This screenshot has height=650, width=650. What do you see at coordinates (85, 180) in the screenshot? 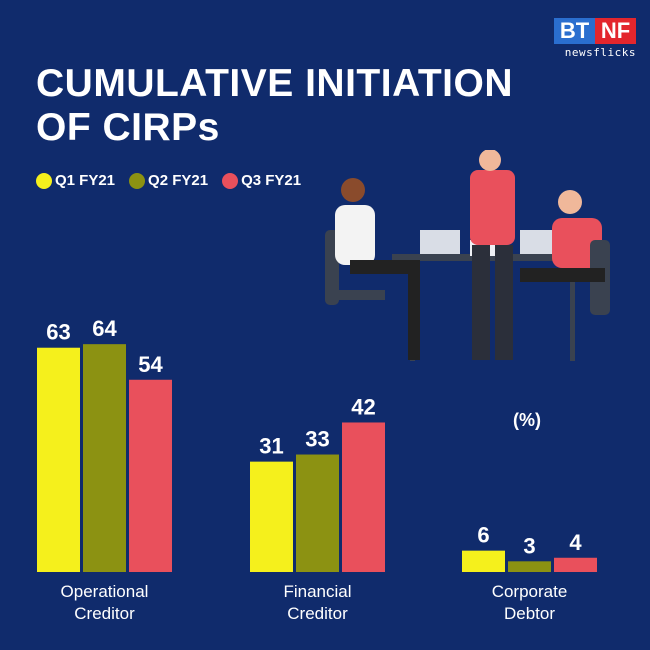
I see `legend-label: Q1 FY21` at bounding box center [85, 180].